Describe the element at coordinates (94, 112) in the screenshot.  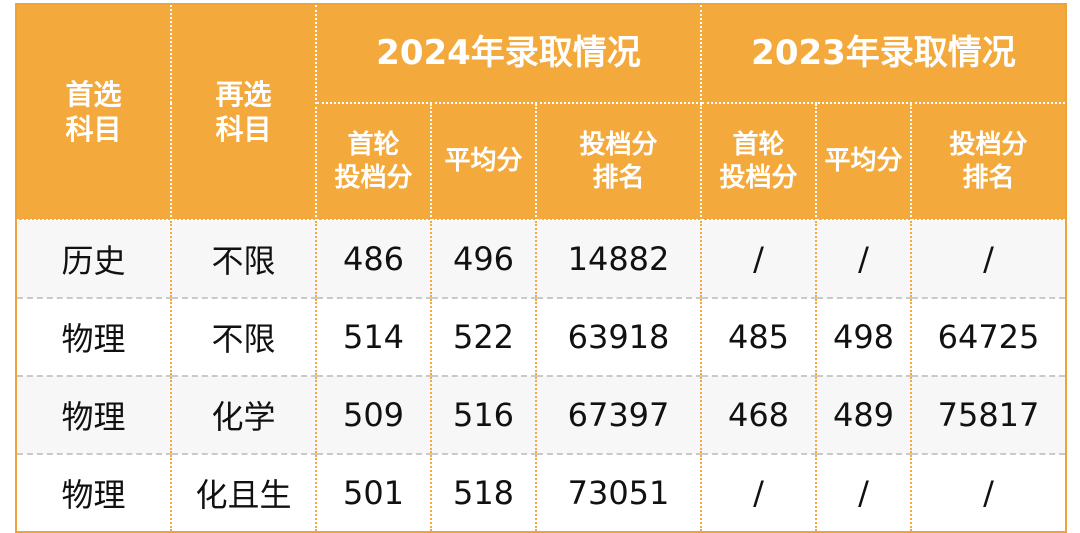
I see `header-cell: 首选 科目` at that location.